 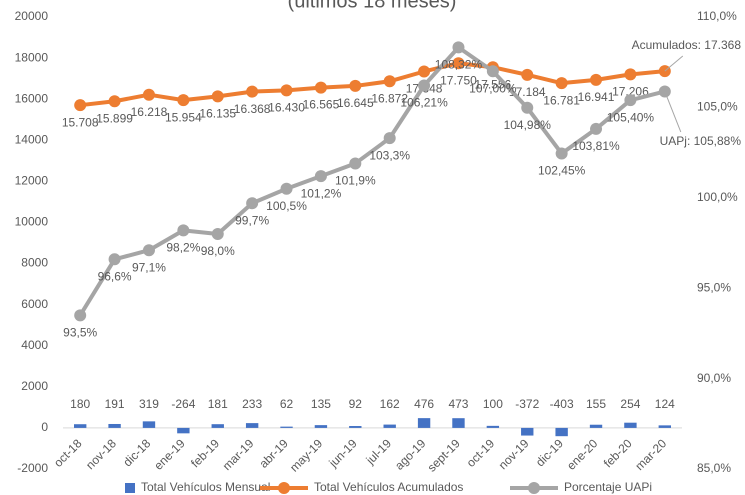 What do you see at coordinates (114, 118) in the screenshot?
I see `data-label: 15.899` at bounding box center [114, 118].